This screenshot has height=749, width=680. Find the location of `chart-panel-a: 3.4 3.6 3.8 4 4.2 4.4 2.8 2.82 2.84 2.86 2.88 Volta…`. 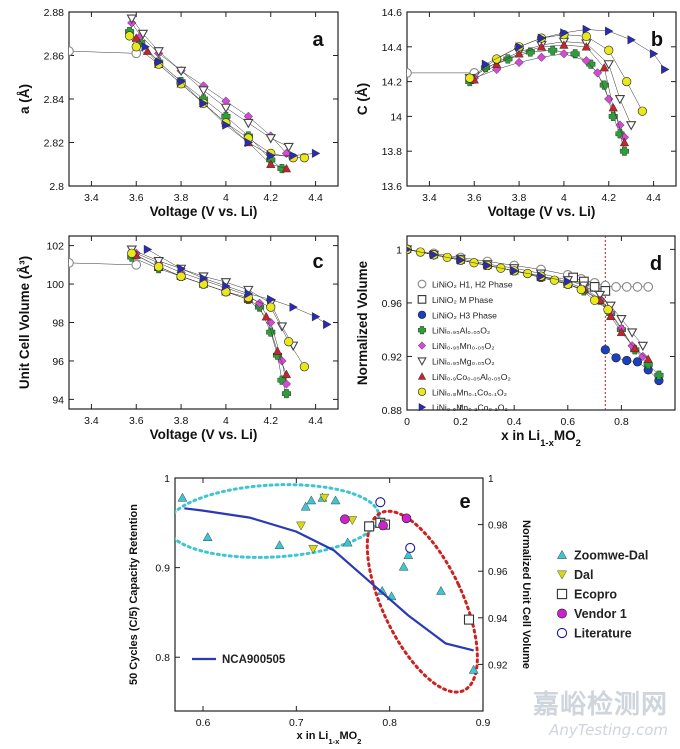

chart-panel-a: 3.4 3.6 3.8 4 4.2 4.4 2.8 2.82 2.84 2.86 2.88 Volta… is located at coordinates (178, 113).